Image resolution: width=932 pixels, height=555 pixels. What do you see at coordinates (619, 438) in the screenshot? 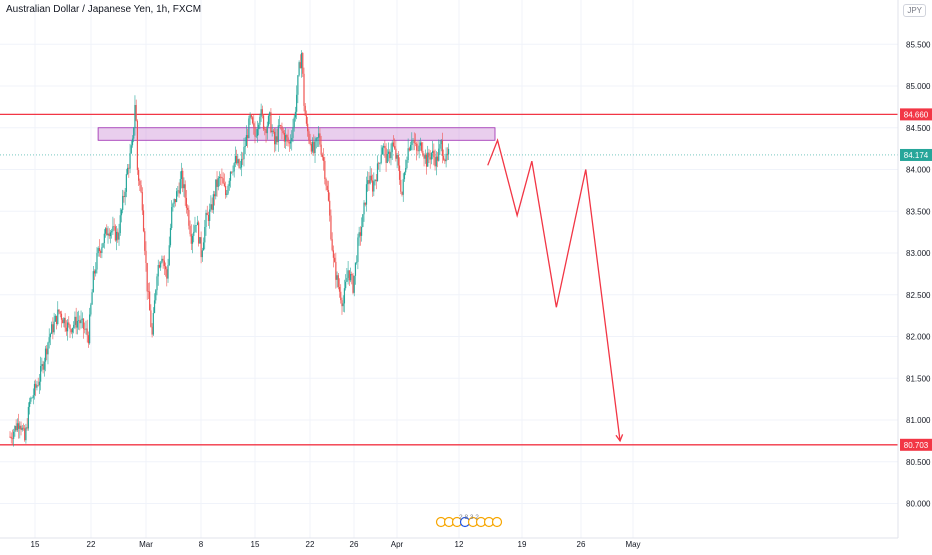
I see `projection-arrowhead` at bounding box center [619, 438].